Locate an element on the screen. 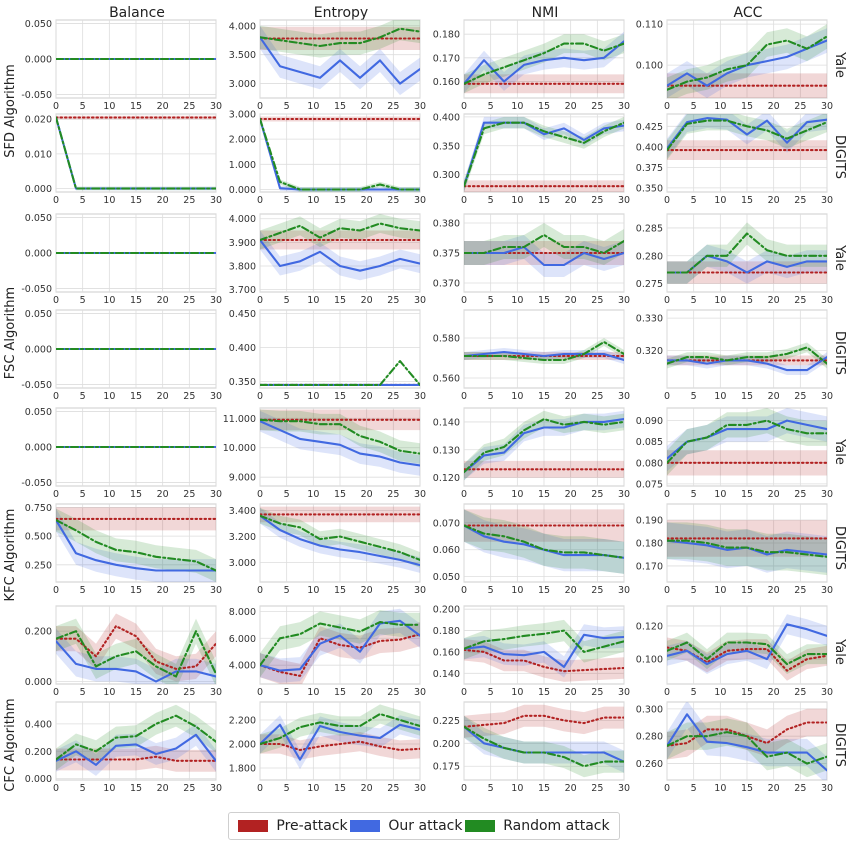  y-tick-label: 11.000 is located at coordinates (239, 419).